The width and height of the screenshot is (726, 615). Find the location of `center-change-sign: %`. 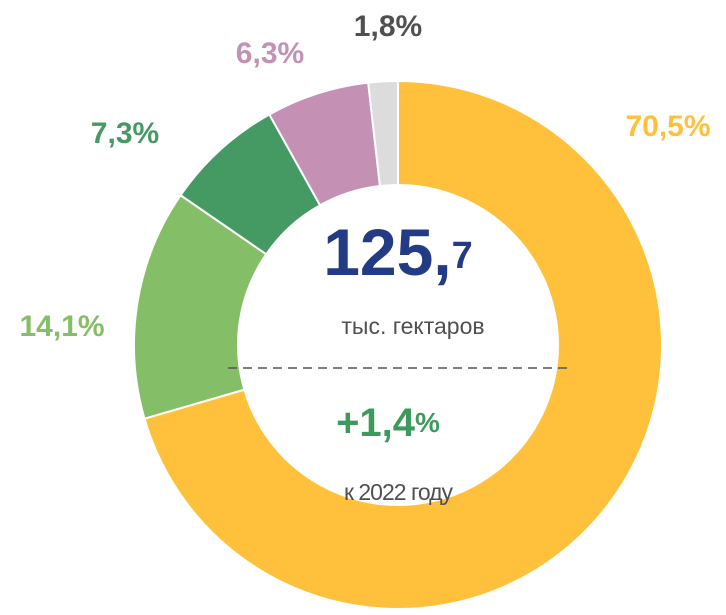

center-change-sign: % is located at coordinates (427, 422).